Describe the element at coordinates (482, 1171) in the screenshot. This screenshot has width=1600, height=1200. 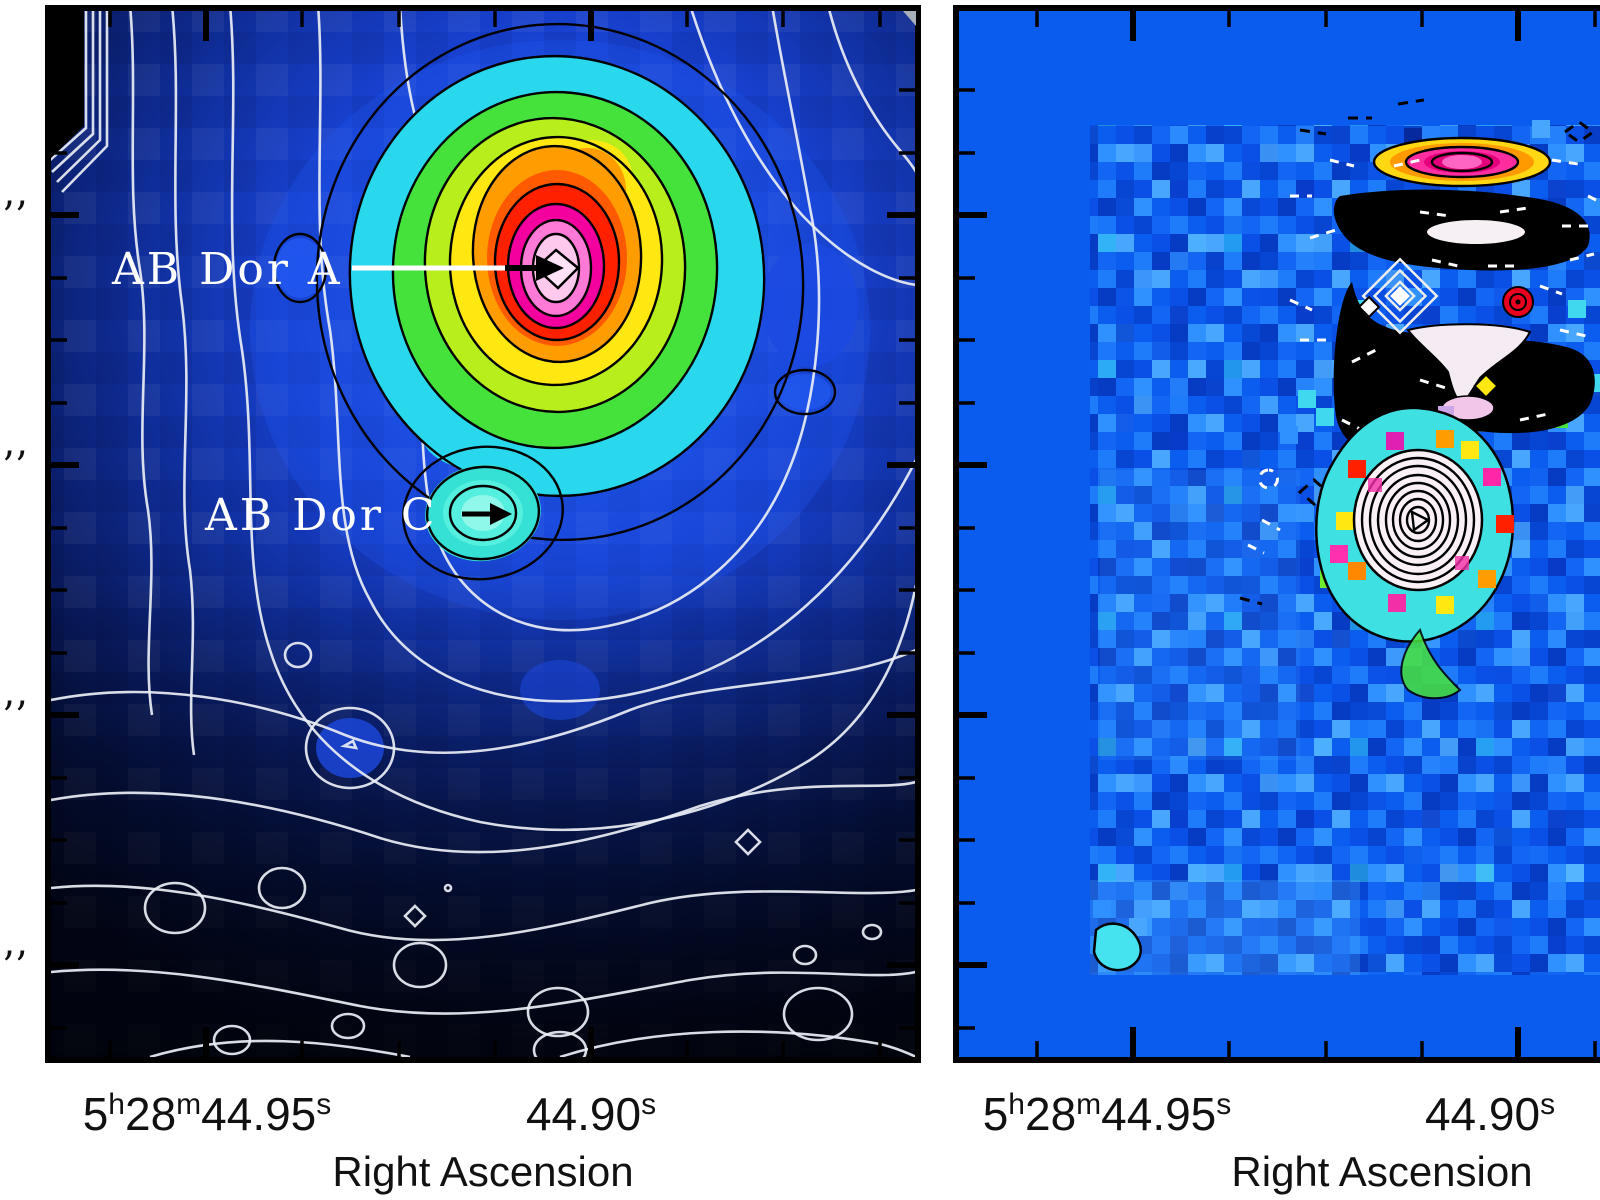
I see `ra-axis-title-left: Right Ascension` at that location.